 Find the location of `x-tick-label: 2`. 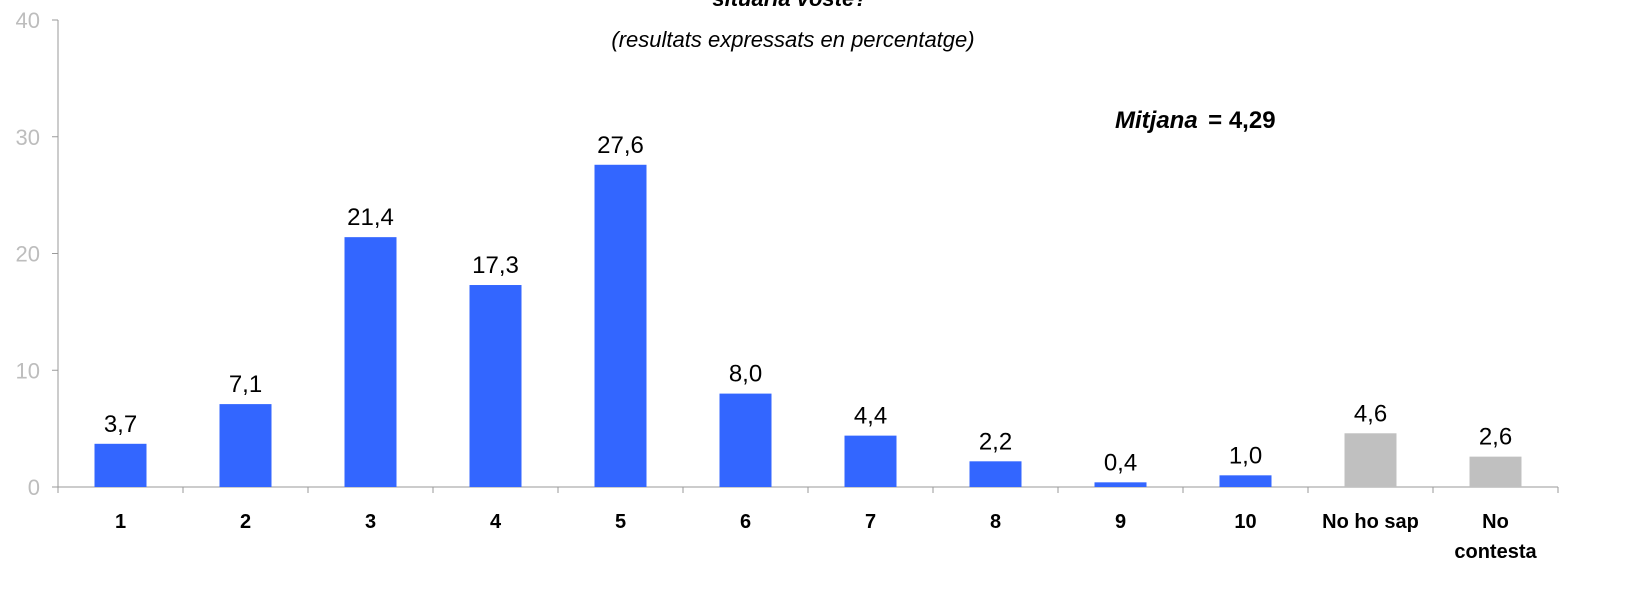

x-tick-label: 2 is located at coordinates (245, 522).